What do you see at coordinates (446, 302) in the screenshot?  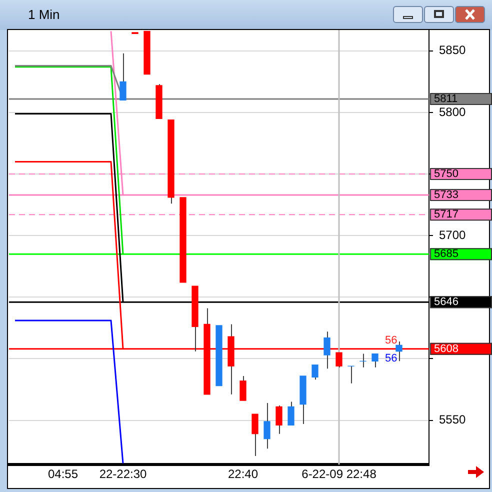 I see `ref-line-label: 5646` at bounding box center [446, 302].